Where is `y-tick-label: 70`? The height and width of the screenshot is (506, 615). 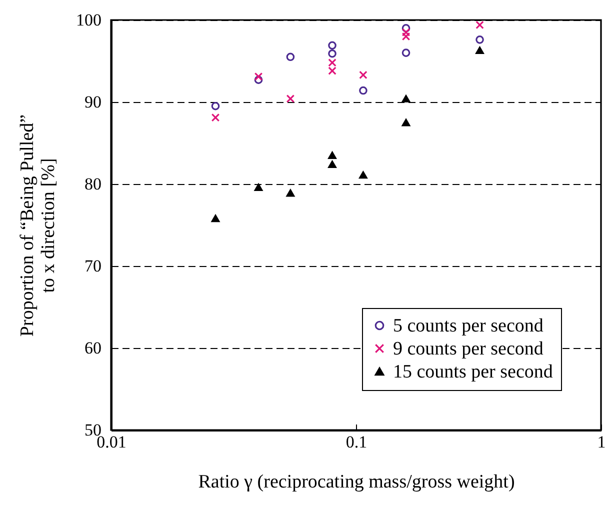 y-tick-label: 70 is located at coordinates (93, 266).